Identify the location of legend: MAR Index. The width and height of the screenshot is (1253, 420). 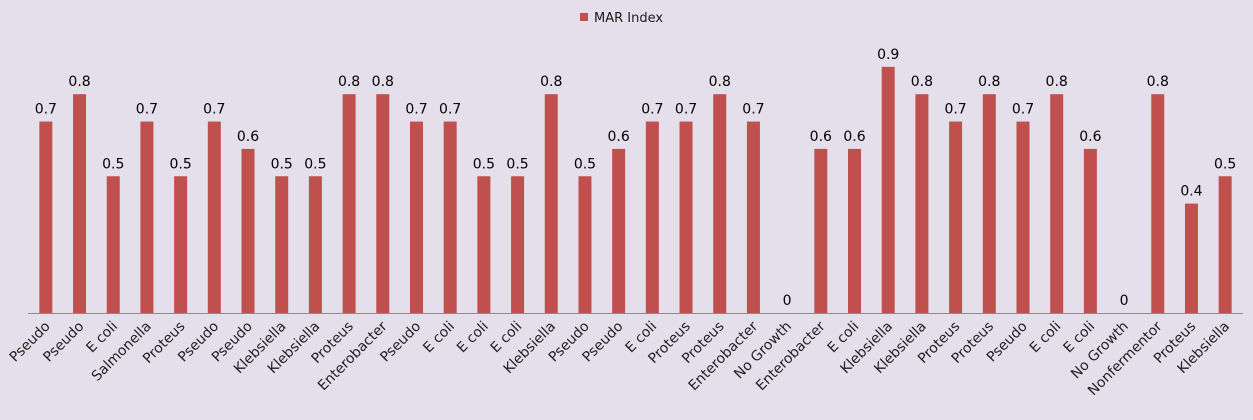
(621, 18).